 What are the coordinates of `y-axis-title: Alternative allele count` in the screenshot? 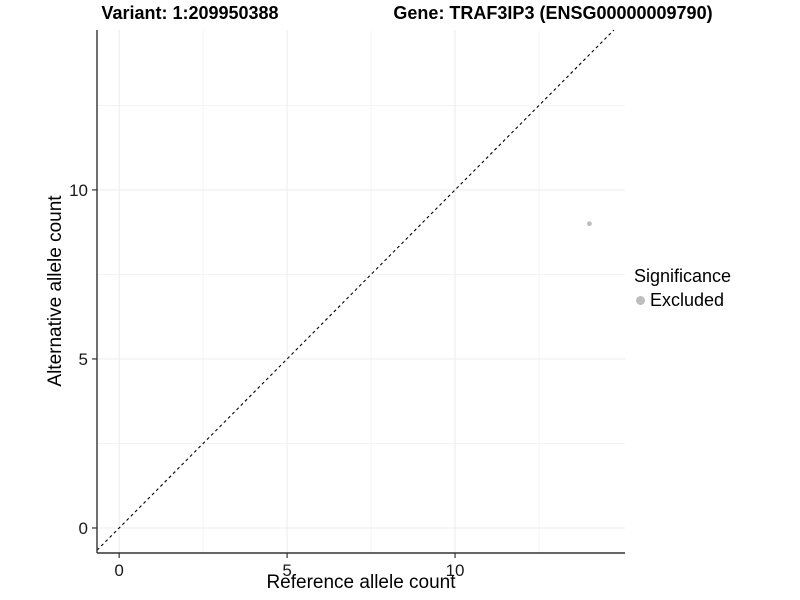 It's located at (55, 291).